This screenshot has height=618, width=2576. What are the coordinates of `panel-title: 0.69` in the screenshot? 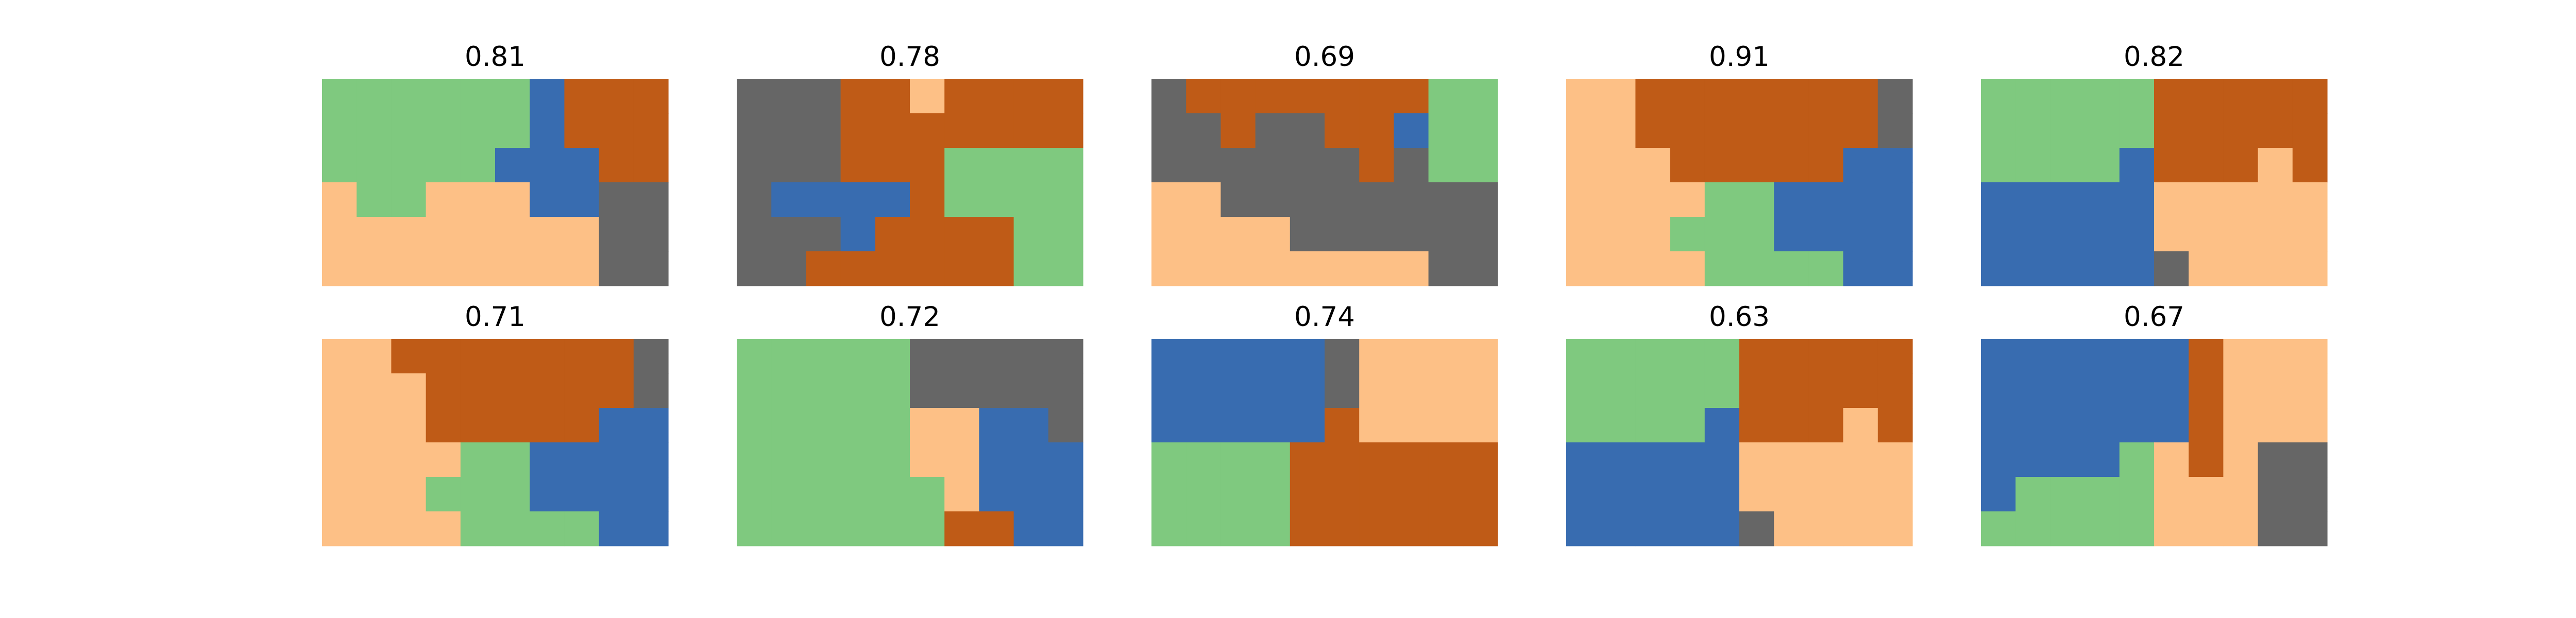 It's located at (1324, 57).